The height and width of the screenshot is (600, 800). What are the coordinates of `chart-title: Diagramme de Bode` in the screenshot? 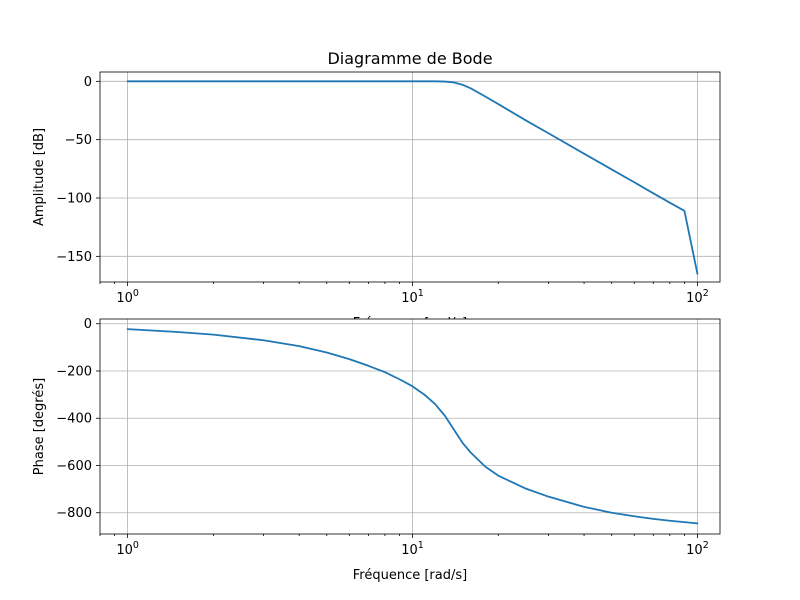 It's located at (409, 58).